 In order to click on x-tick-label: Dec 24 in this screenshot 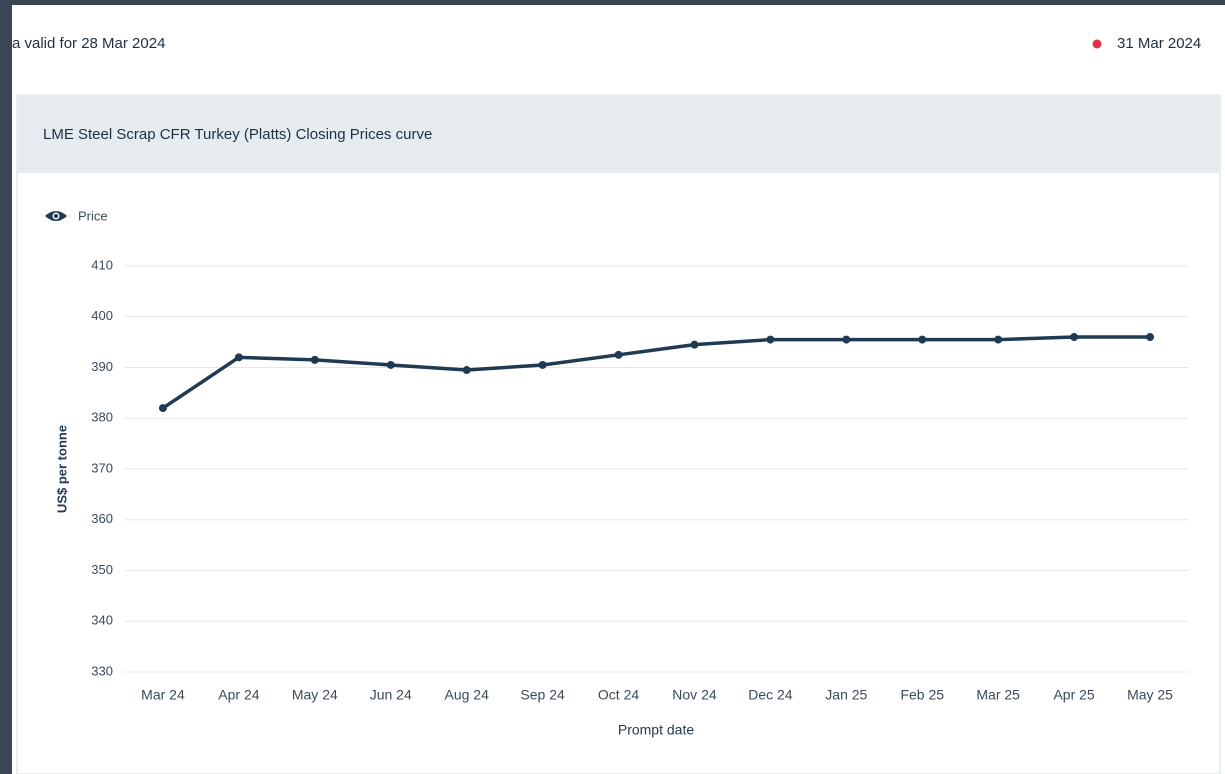, I will do `click(770, 695)`.